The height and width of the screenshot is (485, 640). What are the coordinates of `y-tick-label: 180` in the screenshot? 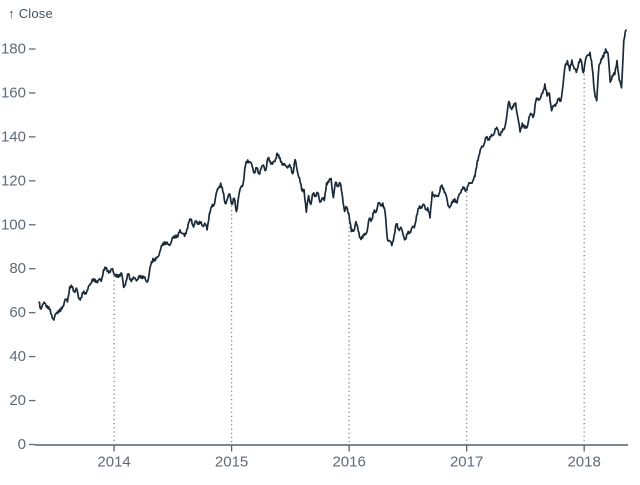 It's located at (13, 49).